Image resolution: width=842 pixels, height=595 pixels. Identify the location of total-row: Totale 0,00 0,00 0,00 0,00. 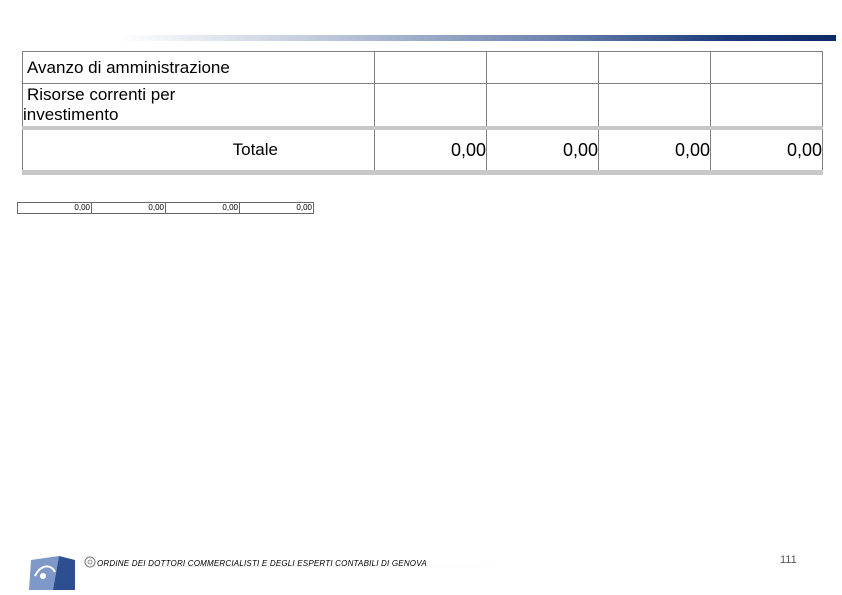
(422, 151).